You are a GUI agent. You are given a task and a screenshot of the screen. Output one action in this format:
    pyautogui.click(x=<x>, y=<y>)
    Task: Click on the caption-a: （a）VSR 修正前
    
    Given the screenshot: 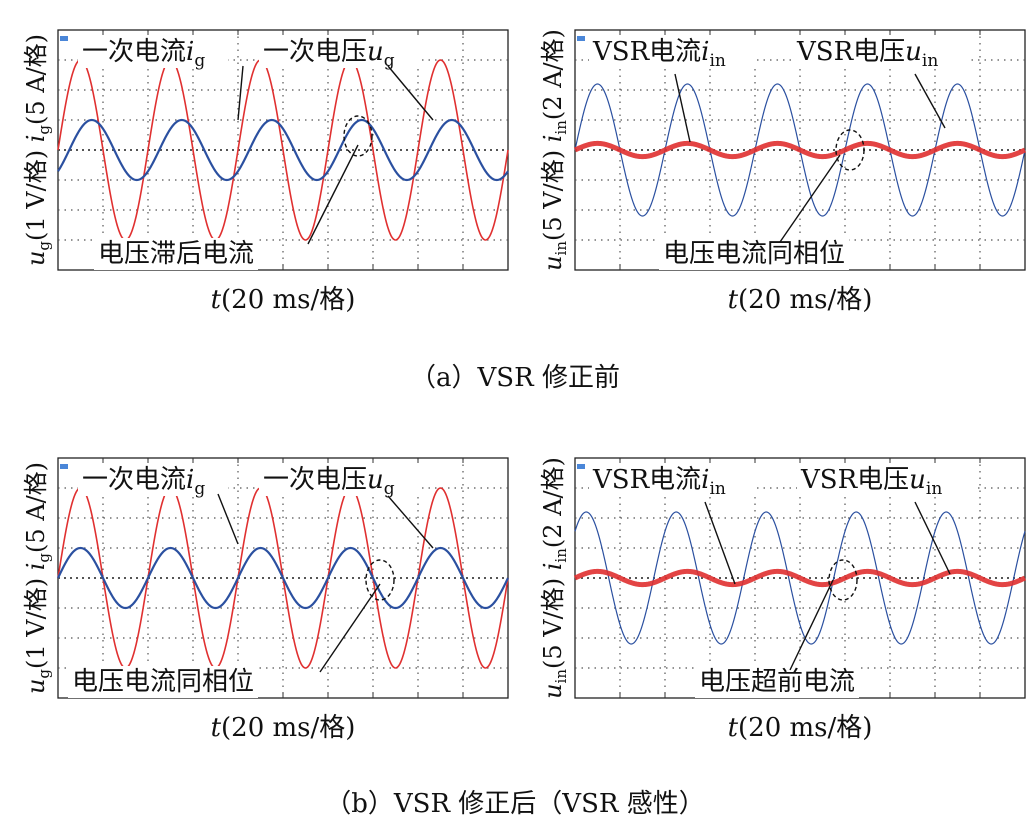 What is the action you would take?
    pyautogui.click(x=515, y=378)
    